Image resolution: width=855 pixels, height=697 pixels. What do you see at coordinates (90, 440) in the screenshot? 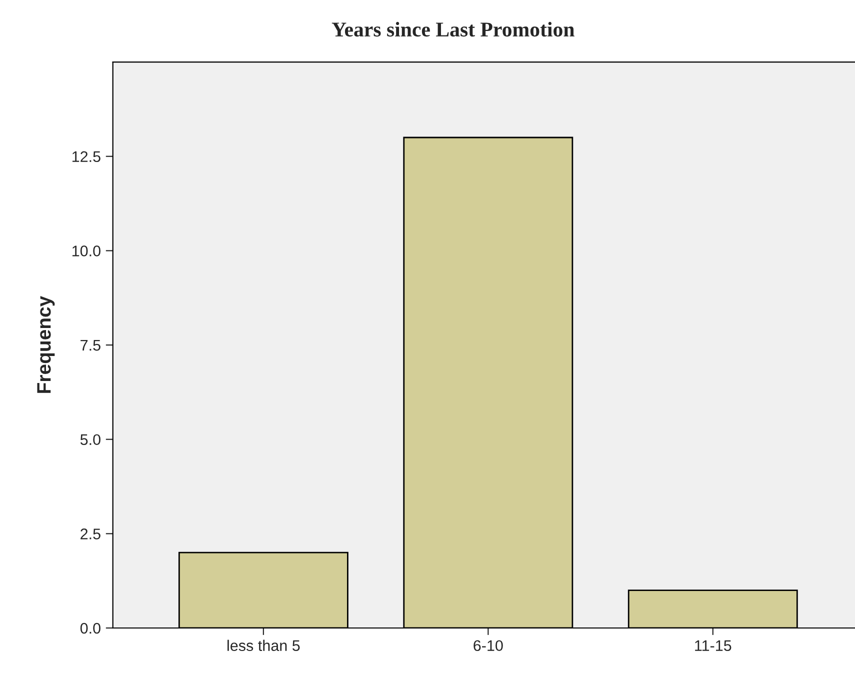
I see `y-tick-label: 5.0` at bounding box center [90, 440].